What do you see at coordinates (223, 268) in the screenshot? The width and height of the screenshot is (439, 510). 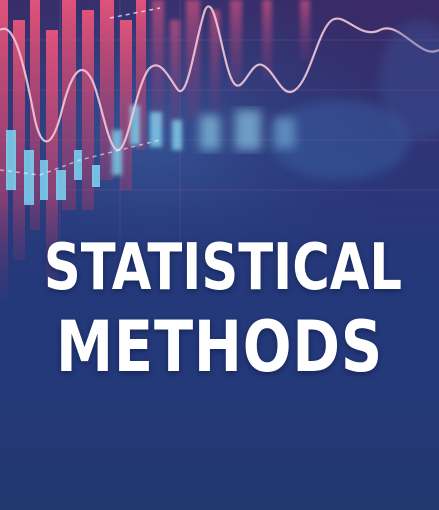 I see `cover-title-line1: STATISTICAL` at bounding box center [223, 268].